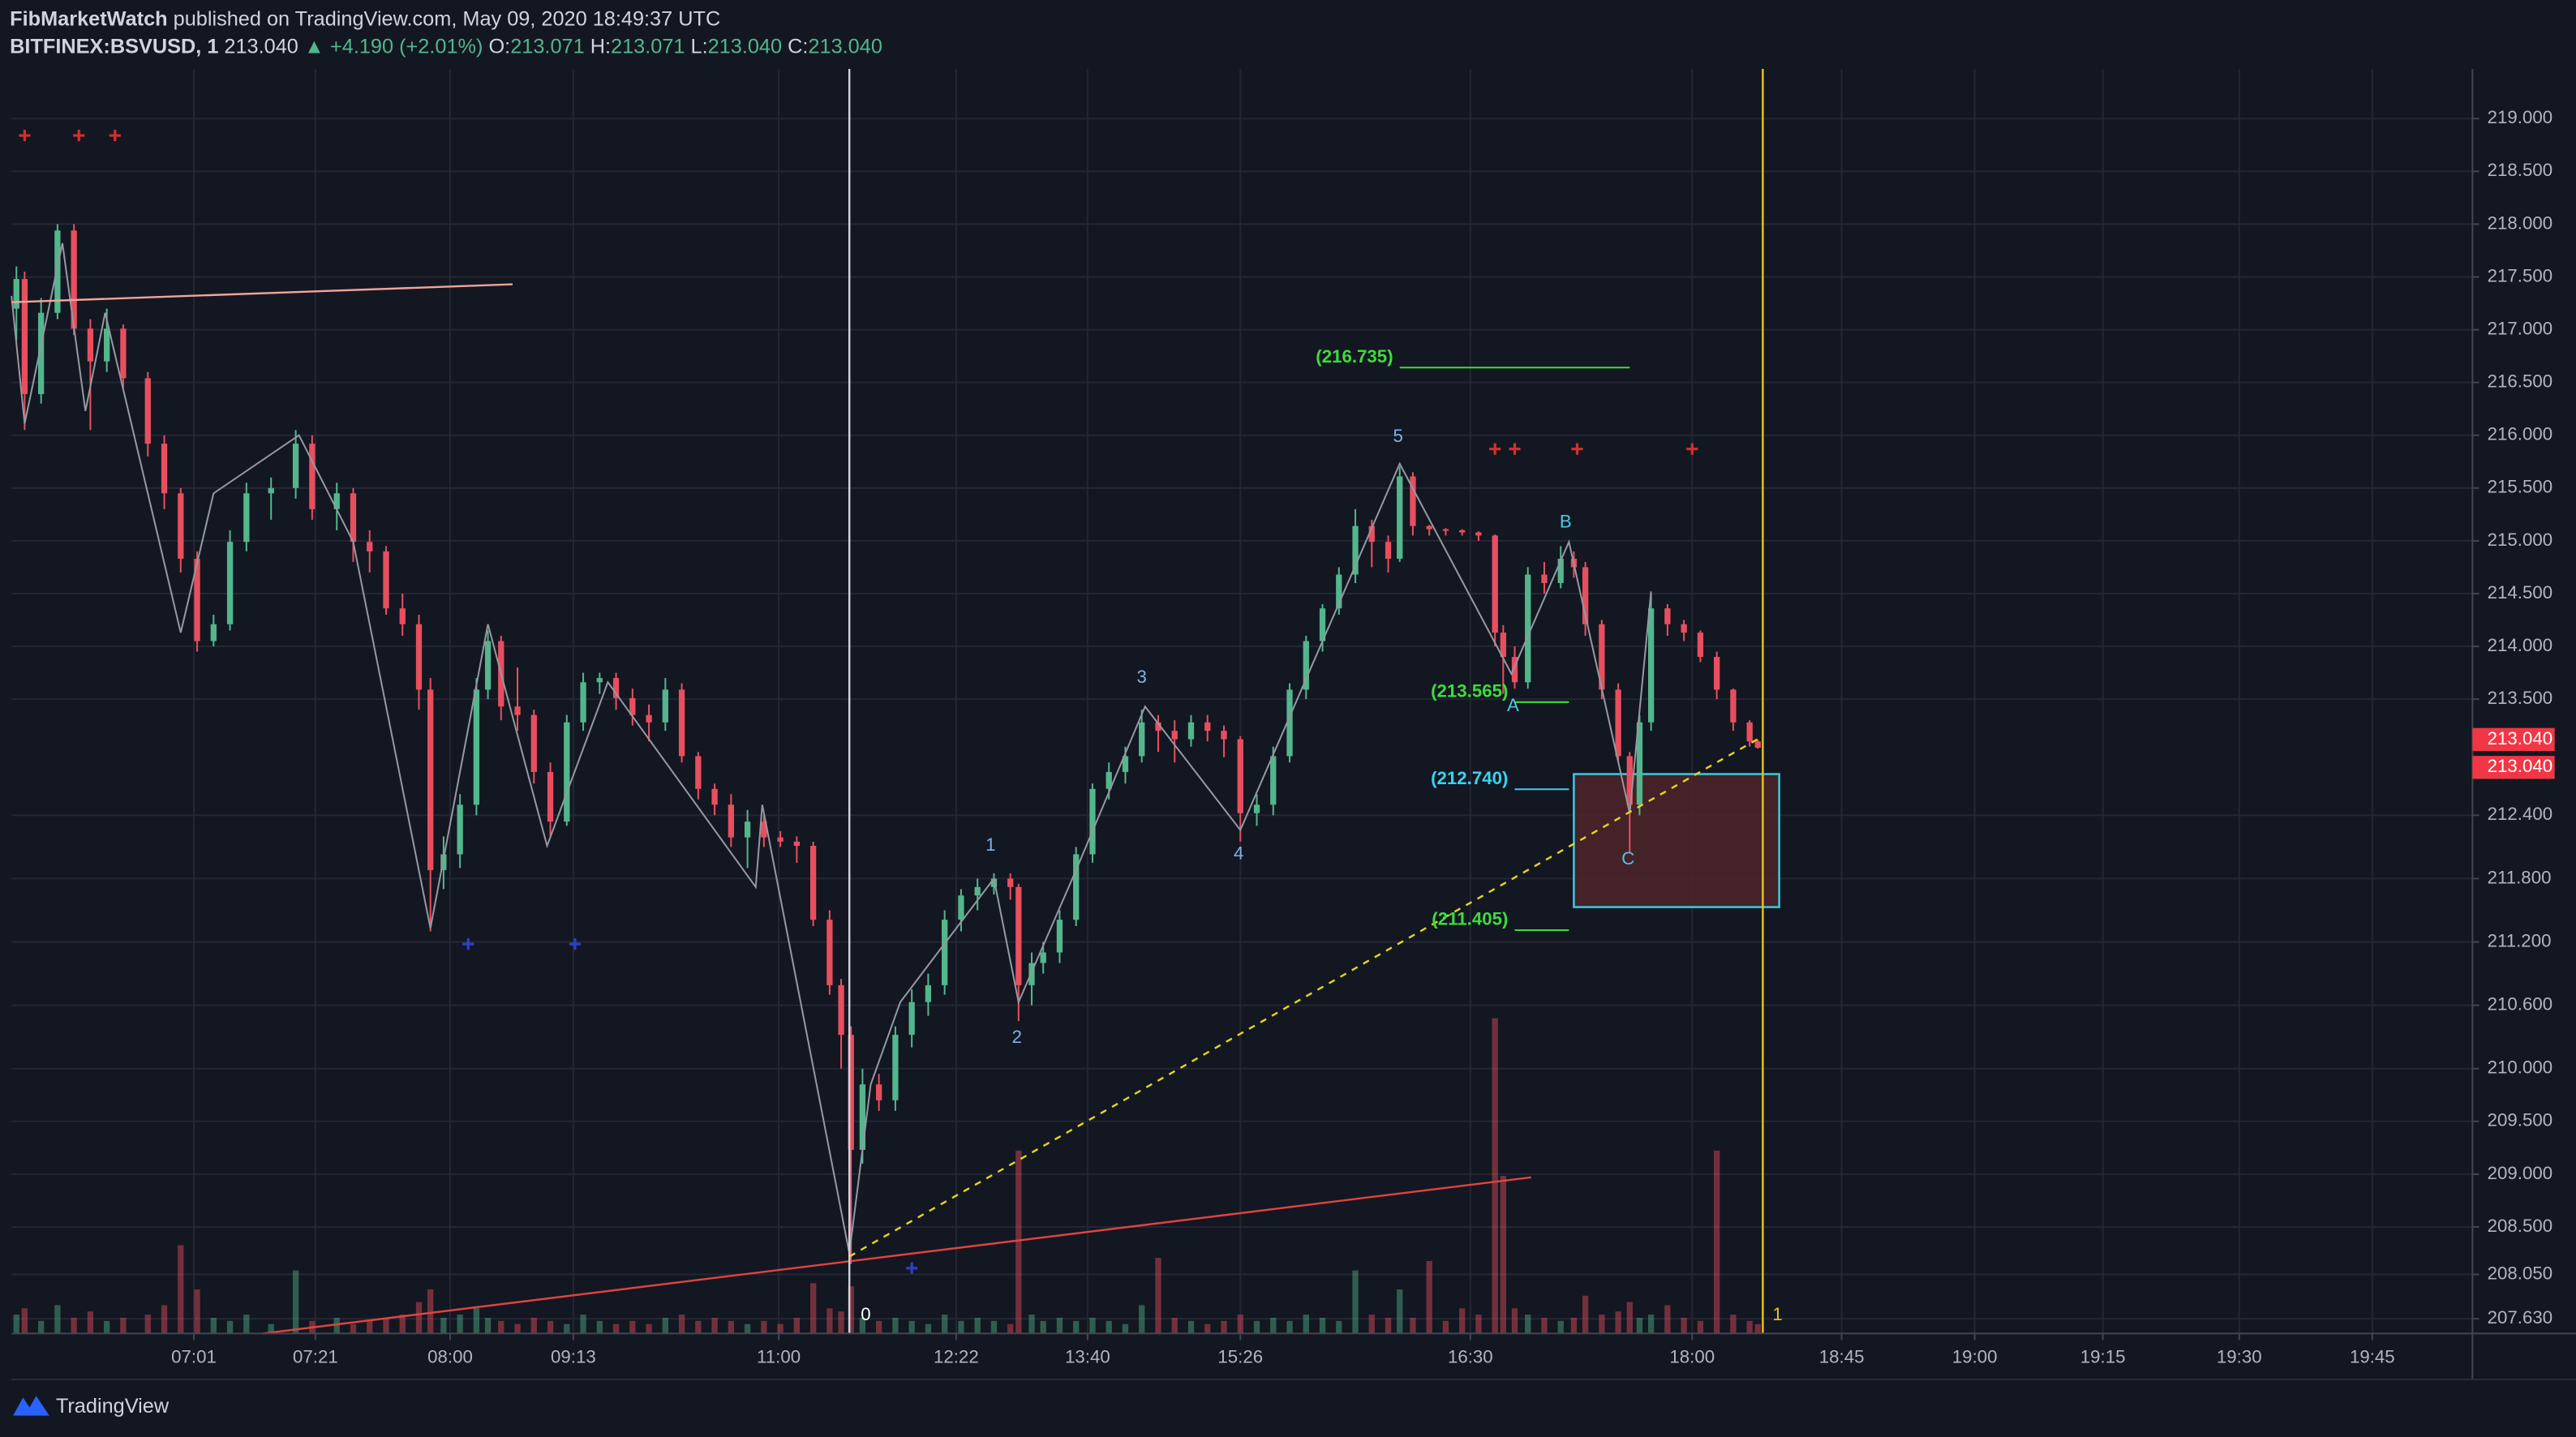 Image resolution: width=2576 pixels, height=1437 pixels. Describe the element at coordinates (956, 1357) in the screenshot. I see `x-tick-label: 12:22` at that location.